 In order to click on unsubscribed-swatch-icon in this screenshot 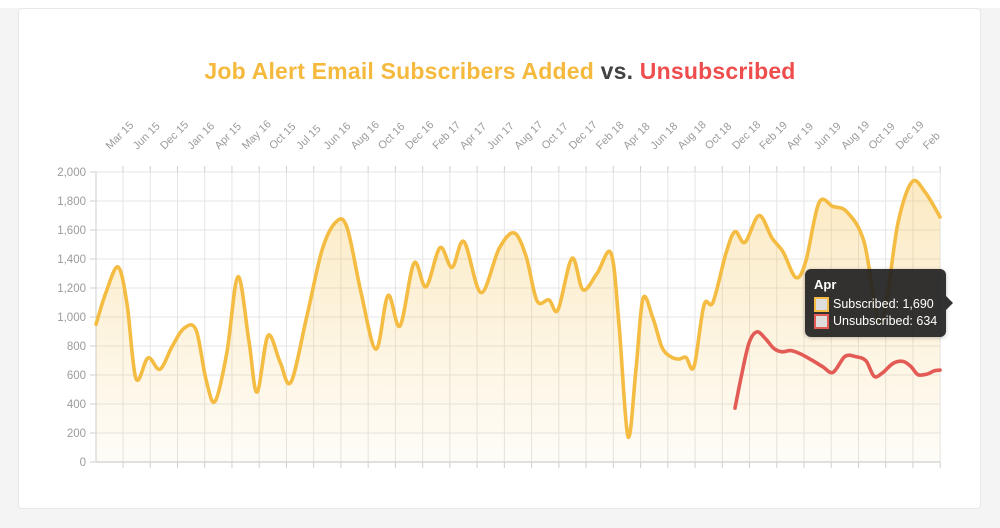, I will do `click(821, 321)`.